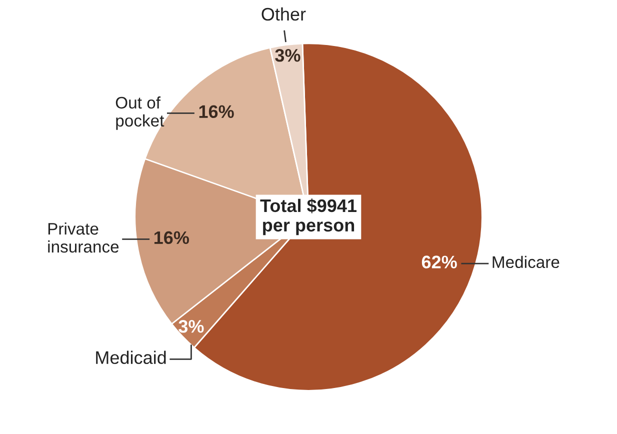 The height and width of the screenshot is (434, 617). What do you see at coordinates (131, 357) in the screenshot?
I see `slice-label: Medicaid` at bounding box center [131, 357].